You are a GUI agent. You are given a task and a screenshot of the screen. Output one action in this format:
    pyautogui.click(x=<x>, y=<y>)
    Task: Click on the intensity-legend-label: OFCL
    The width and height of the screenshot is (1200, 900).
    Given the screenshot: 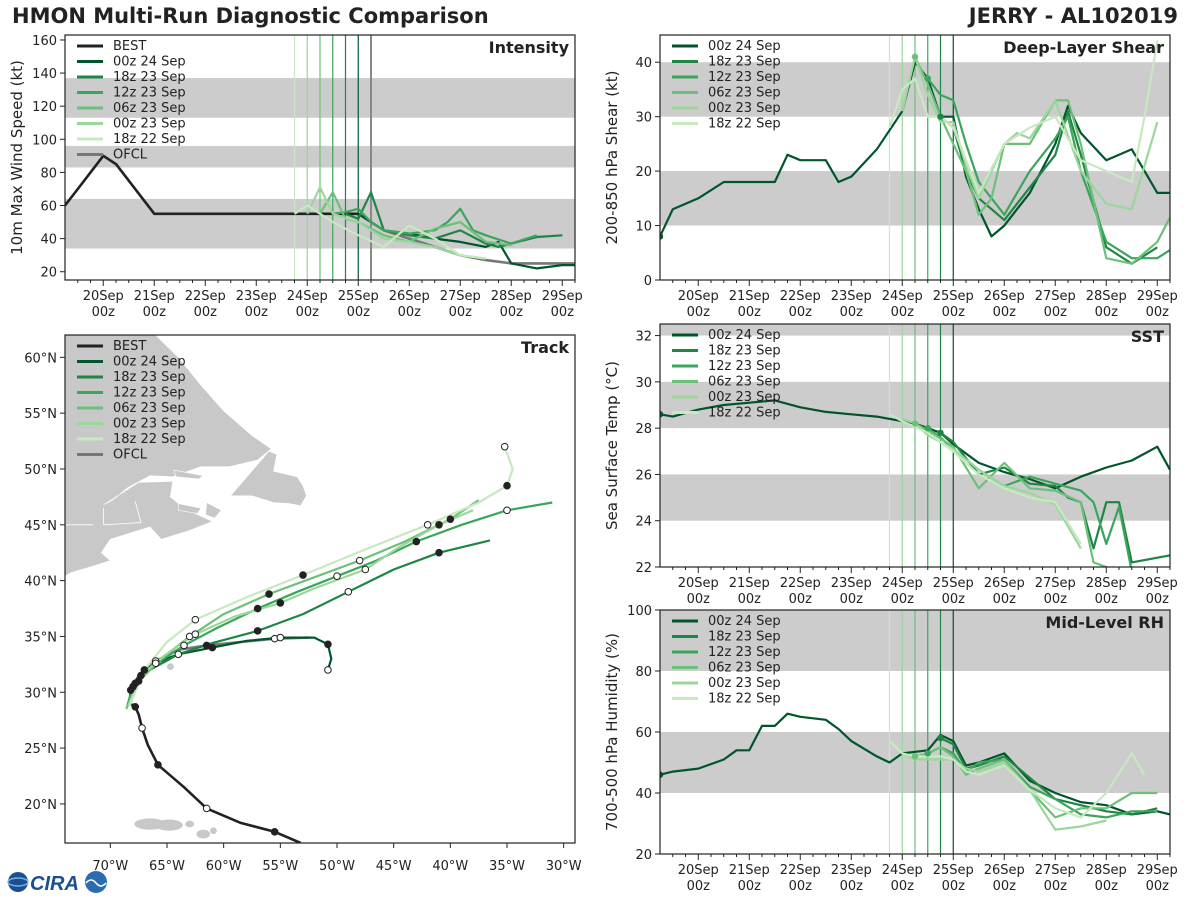 What is the action you would take?
    pyautogui.click(x=130, y=155)
    